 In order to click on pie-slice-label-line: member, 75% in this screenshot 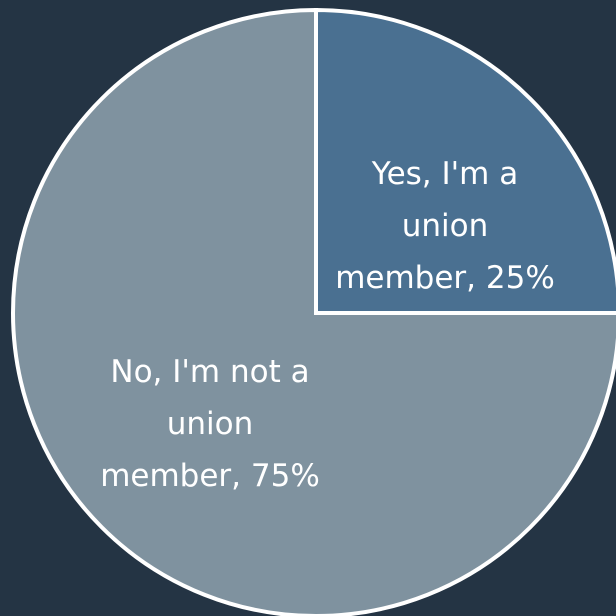, I will do `click(210, 476)`.